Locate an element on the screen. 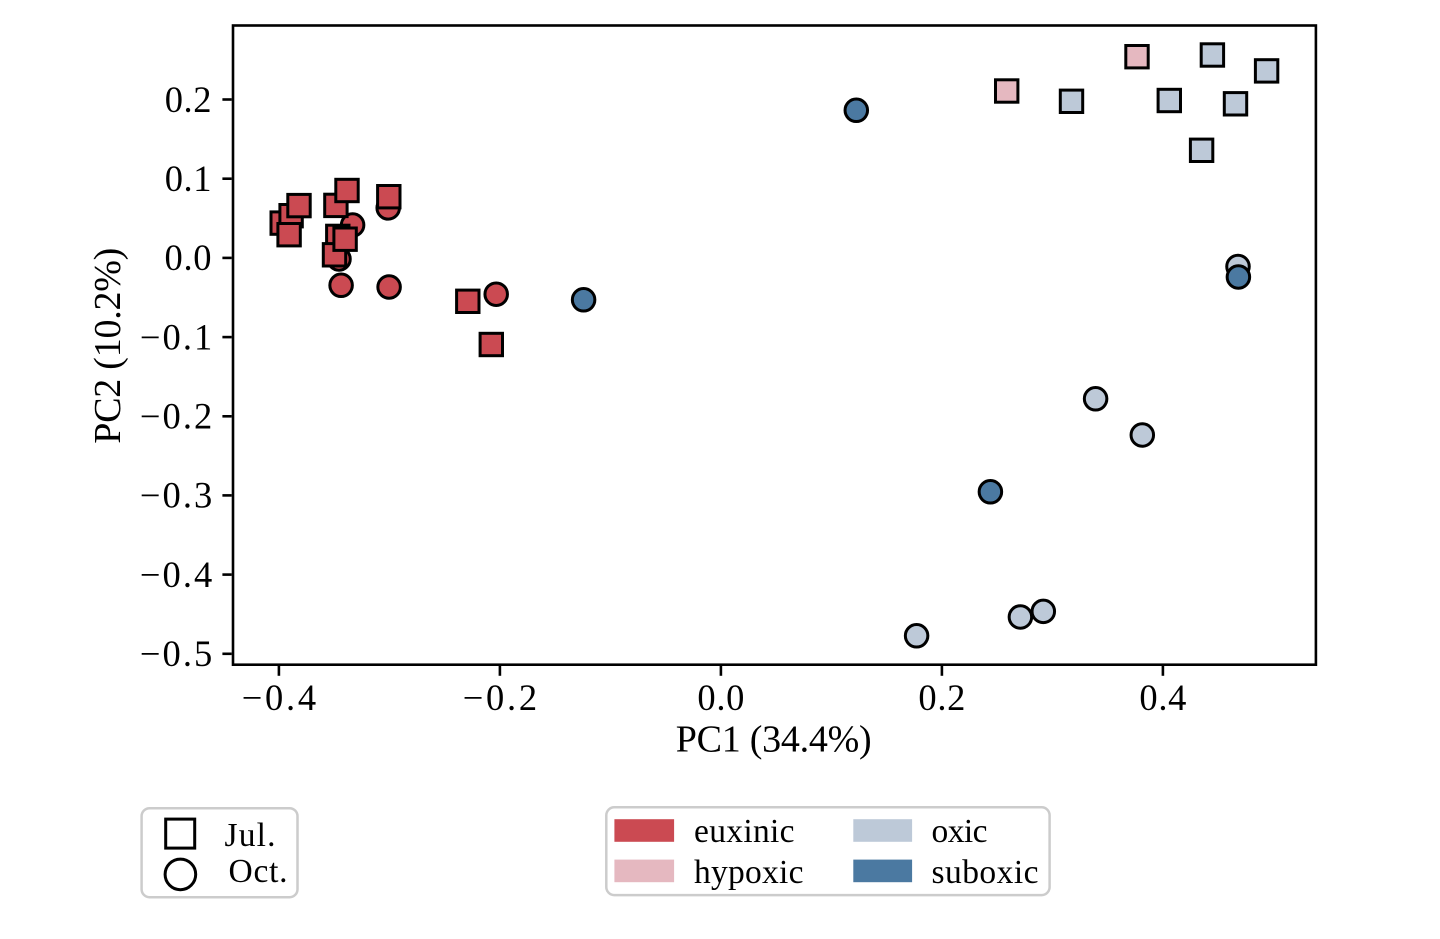  svg-text: euxinic is located at coordinates (744, 831).